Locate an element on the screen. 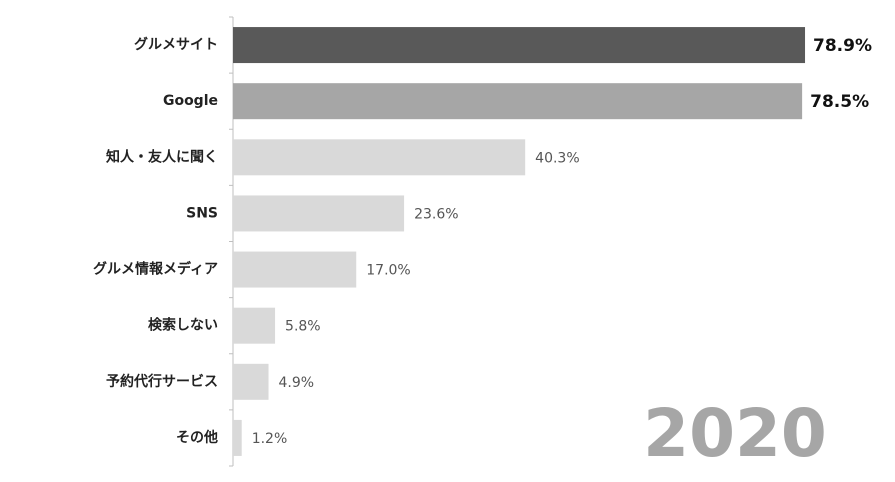 The image size is (895, 482). category-label: その他 is located at coordinates (197, 437).